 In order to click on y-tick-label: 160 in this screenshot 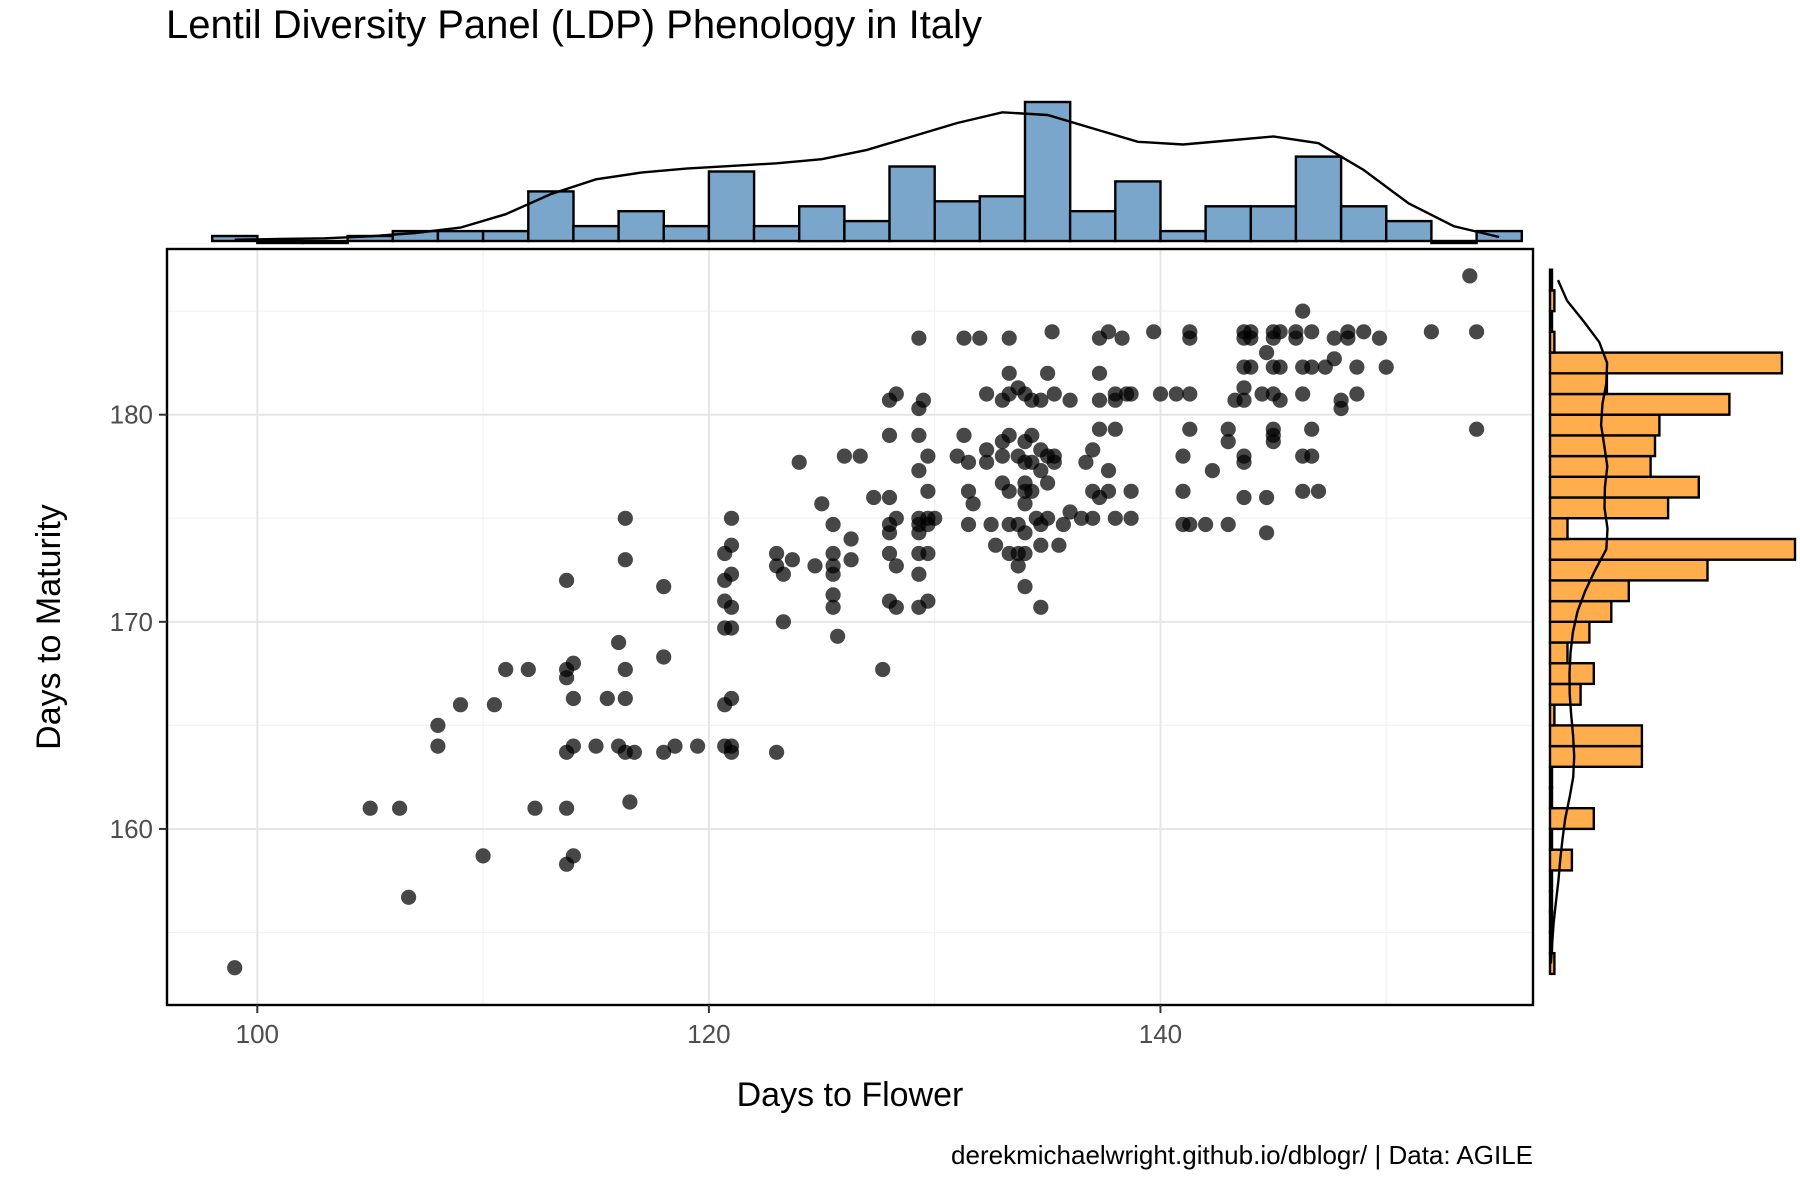, I will do `click(131, 829)`.